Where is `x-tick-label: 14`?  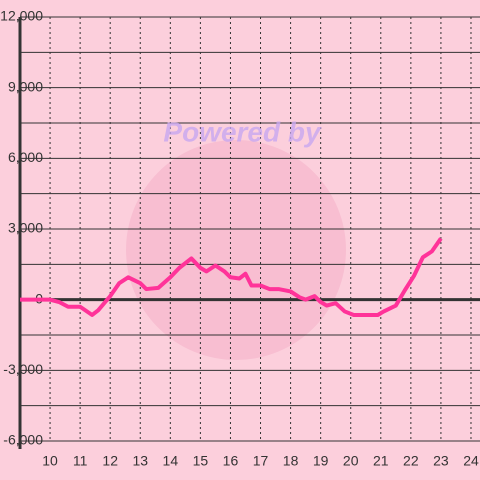
x-tick-label: 14 is located at coordinates (171, 461).